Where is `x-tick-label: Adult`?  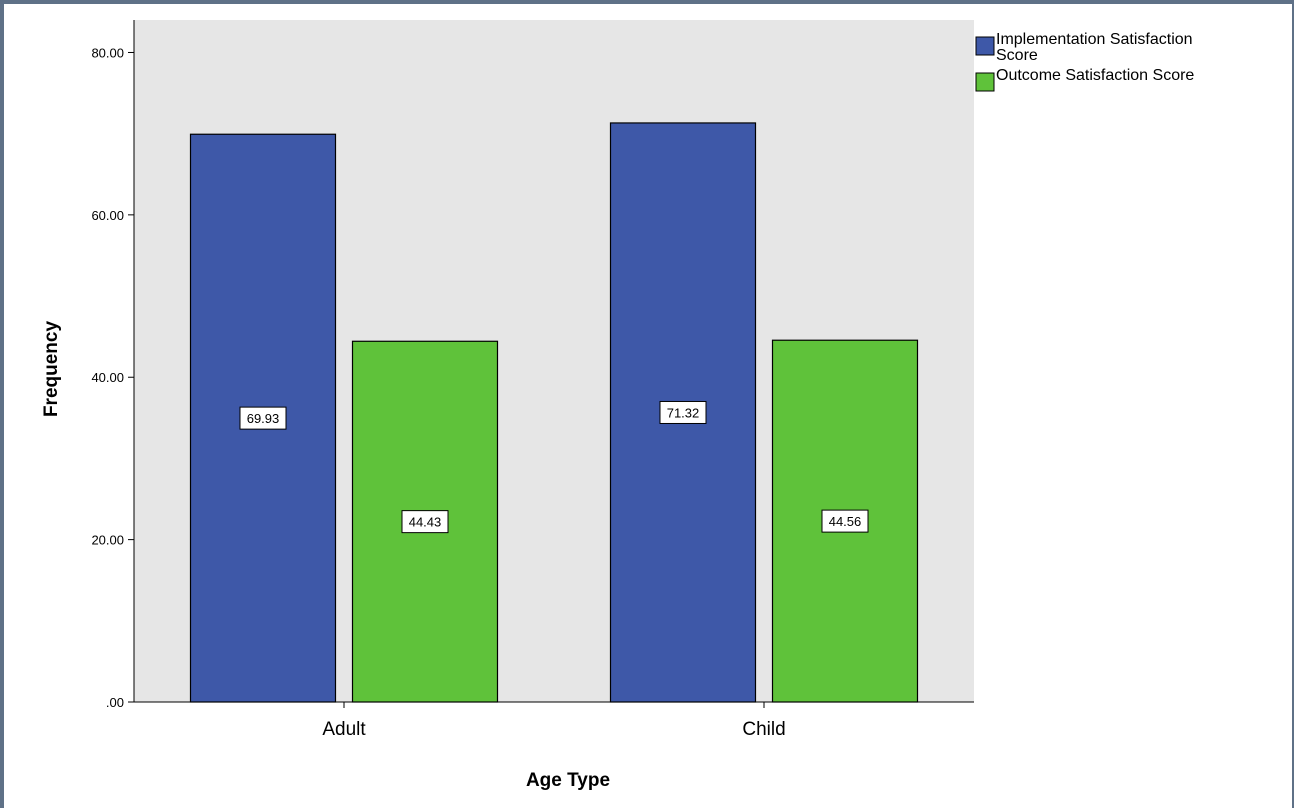 x-tick-label: Adult is located at coordinates (344, 729).